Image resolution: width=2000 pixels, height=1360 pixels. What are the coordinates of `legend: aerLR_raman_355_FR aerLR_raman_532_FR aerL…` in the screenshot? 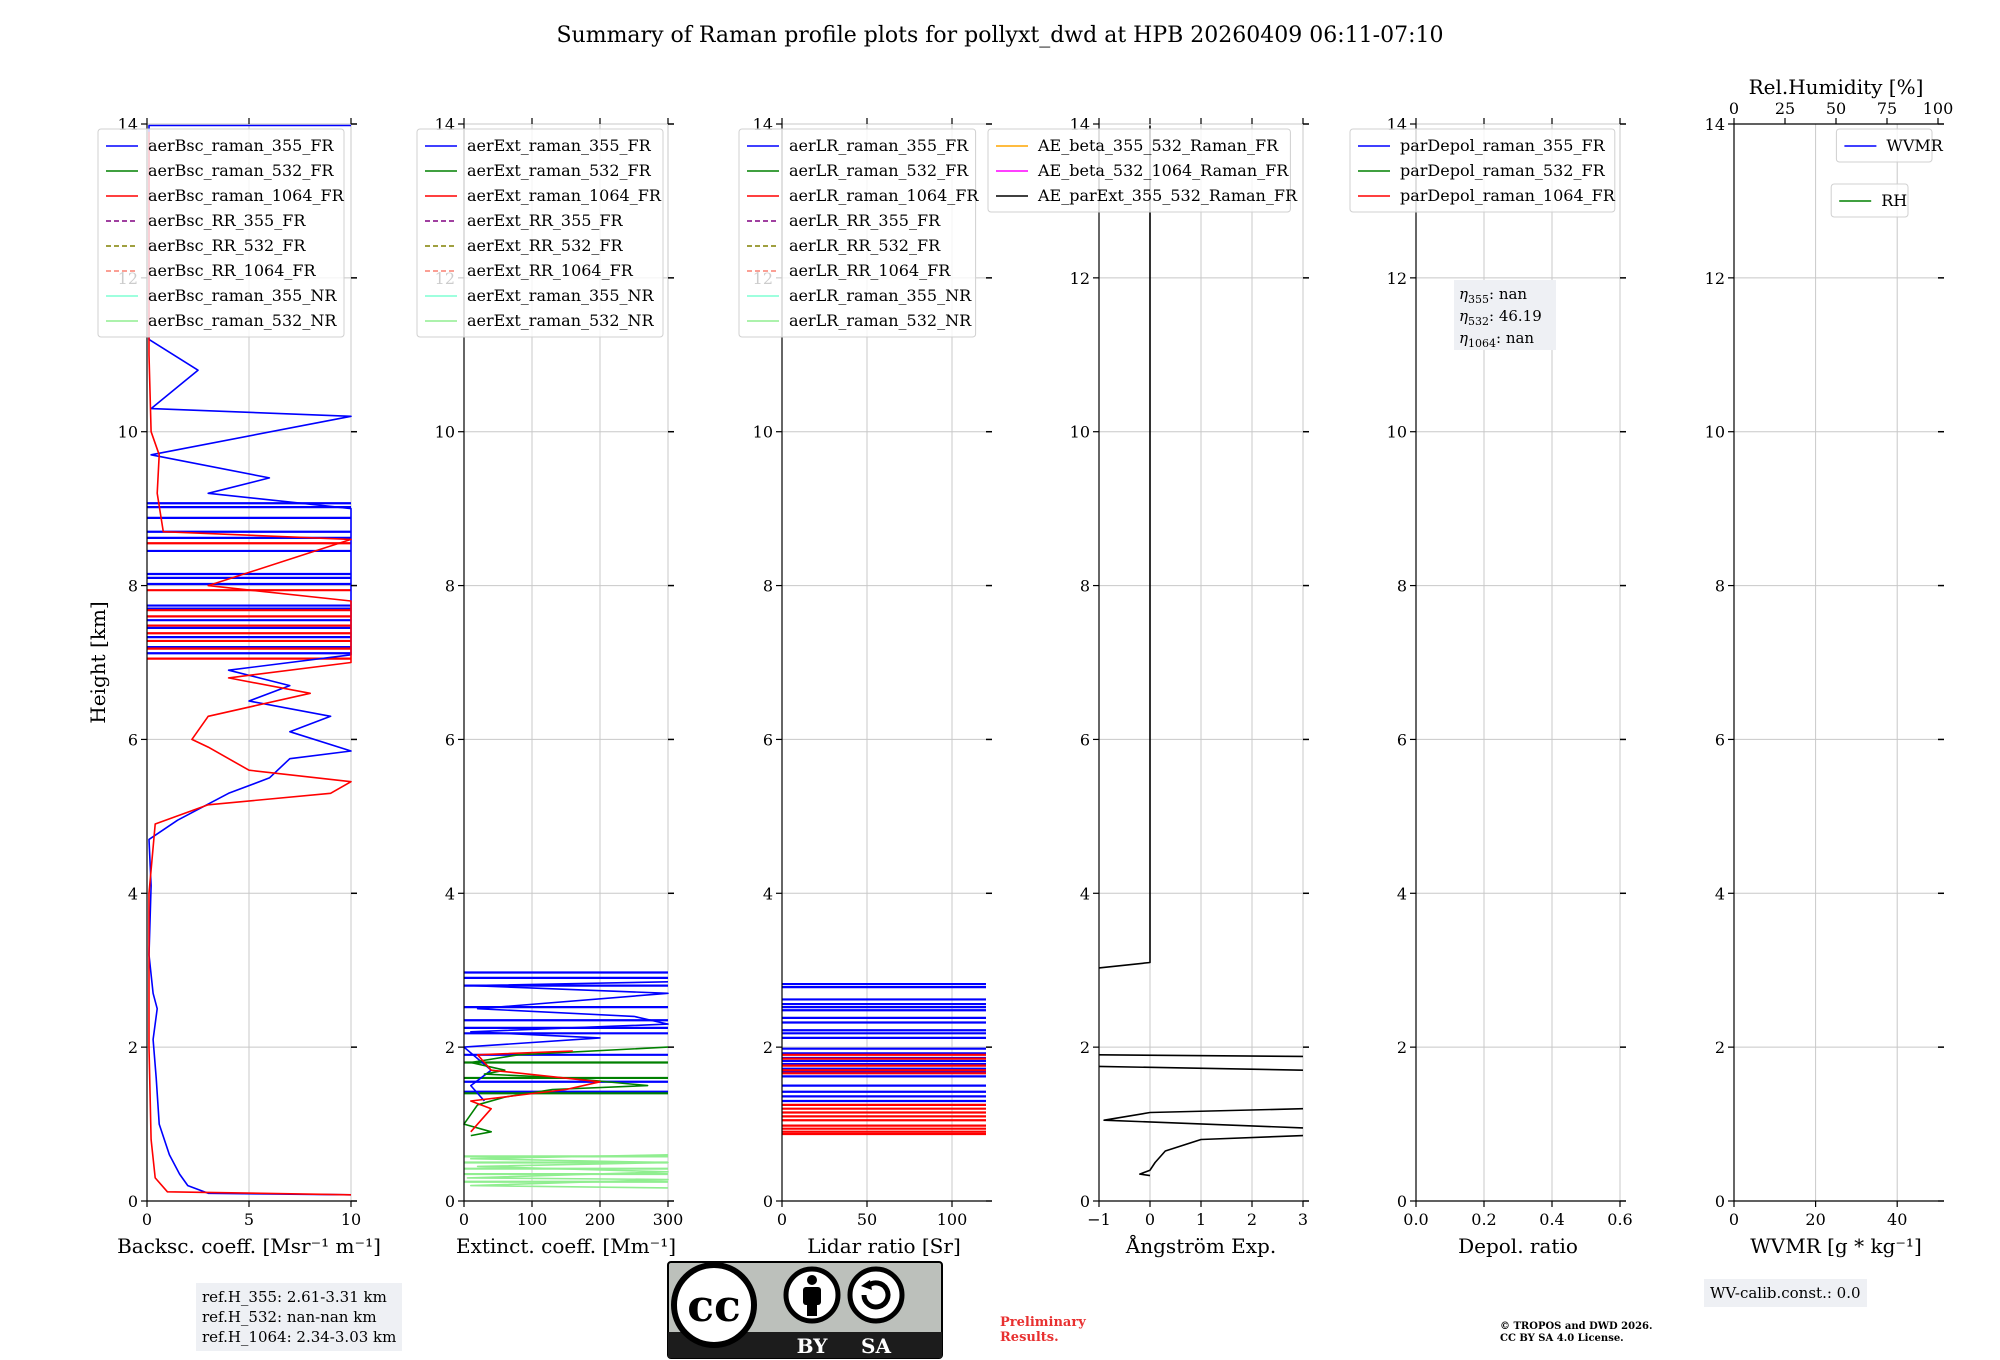 It's located at (858, 233).